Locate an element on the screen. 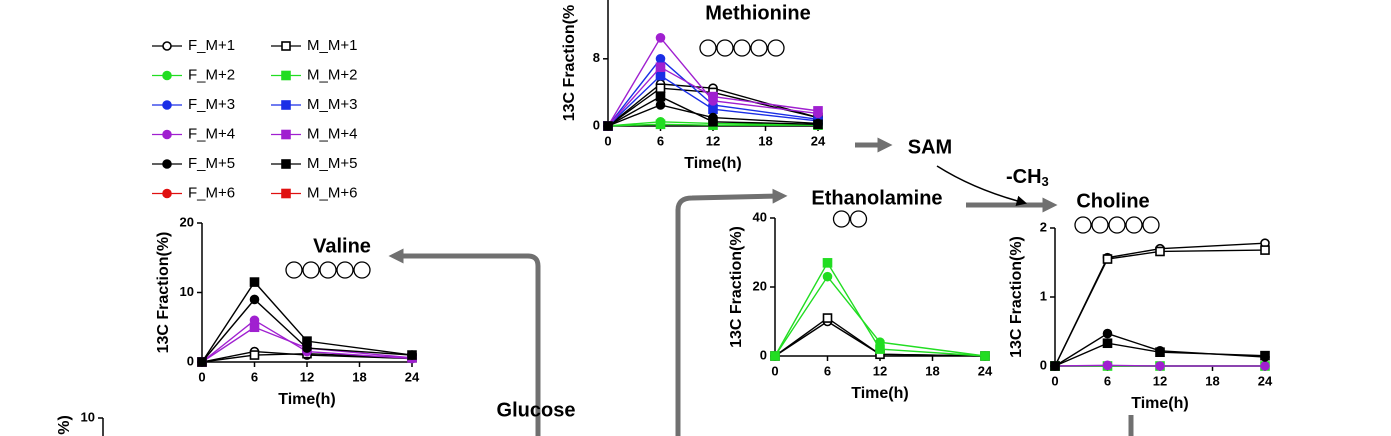 Image resolution: width=1391 pixels, height=436 pixels. y-tick-label: 8 is located at coordinates (596, 57).